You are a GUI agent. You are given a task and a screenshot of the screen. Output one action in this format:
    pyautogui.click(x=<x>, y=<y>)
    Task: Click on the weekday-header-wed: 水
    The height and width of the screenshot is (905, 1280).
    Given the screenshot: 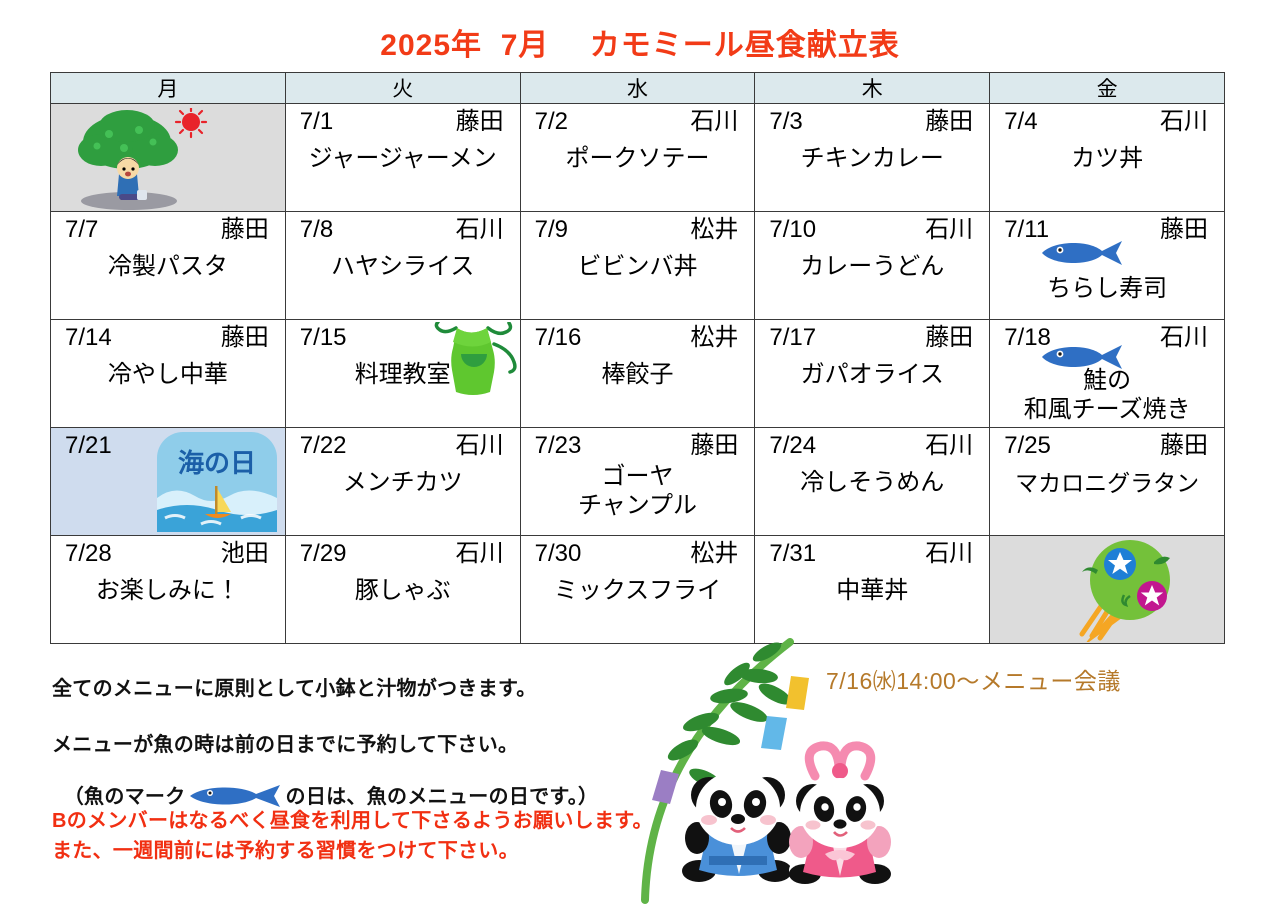 What is the action you would take?
    pyautogui.click(x=637, y=88)
    